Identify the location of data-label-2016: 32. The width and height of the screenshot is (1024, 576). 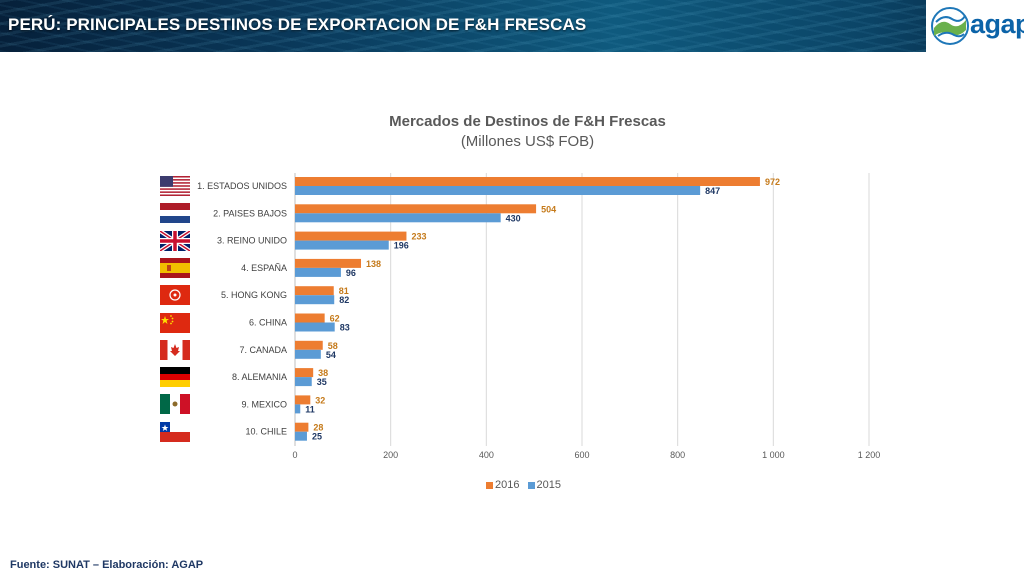
(320, 400).